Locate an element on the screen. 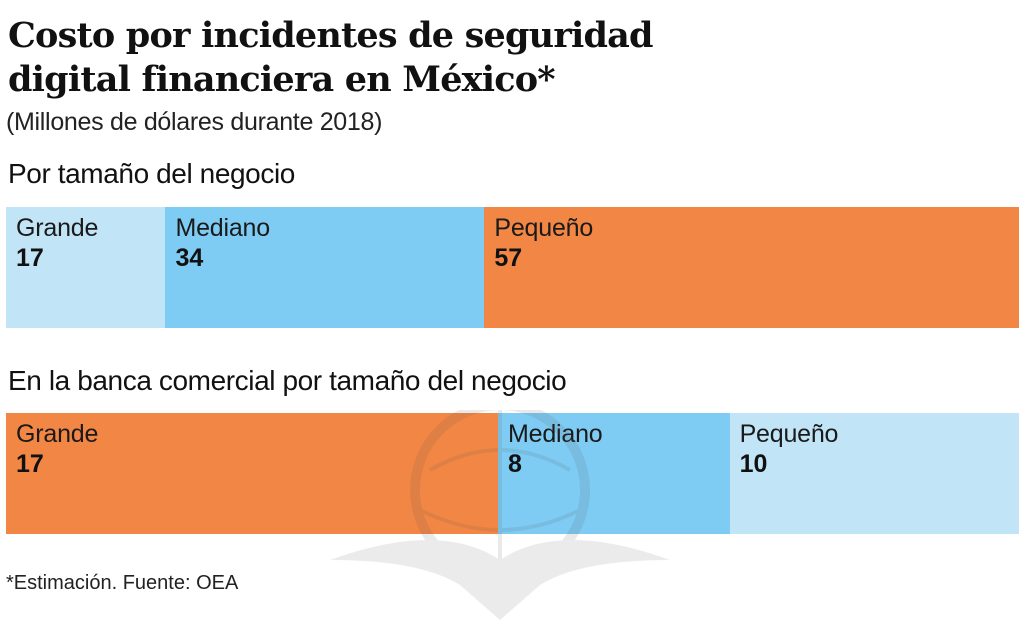 This screenshot has width=1025, height=620. segment-value: 34 is located at coordinates (189, 258).